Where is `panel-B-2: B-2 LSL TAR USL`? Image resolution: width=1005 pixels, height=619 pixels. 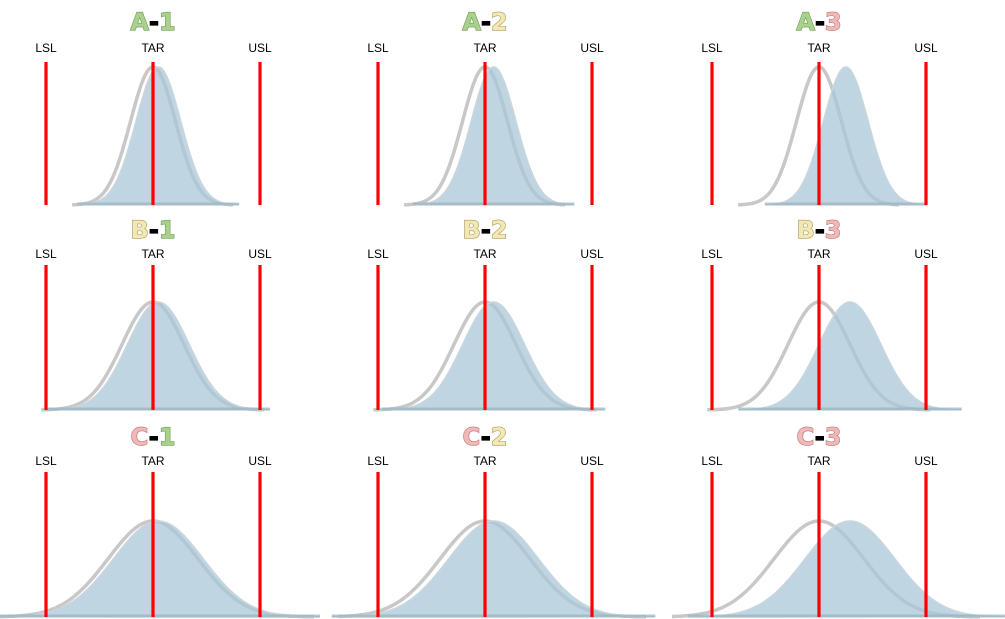 panel-B-2: B-2 LSL TAR USL is located at coordinates (486, 313).